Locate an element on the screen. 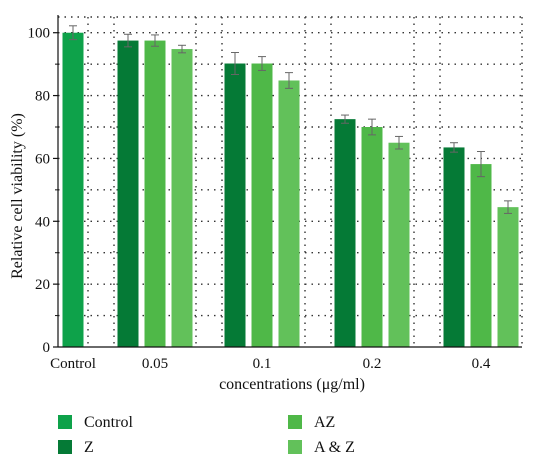  x-tick-label: 0.1 is located at coordinates (262, 364).